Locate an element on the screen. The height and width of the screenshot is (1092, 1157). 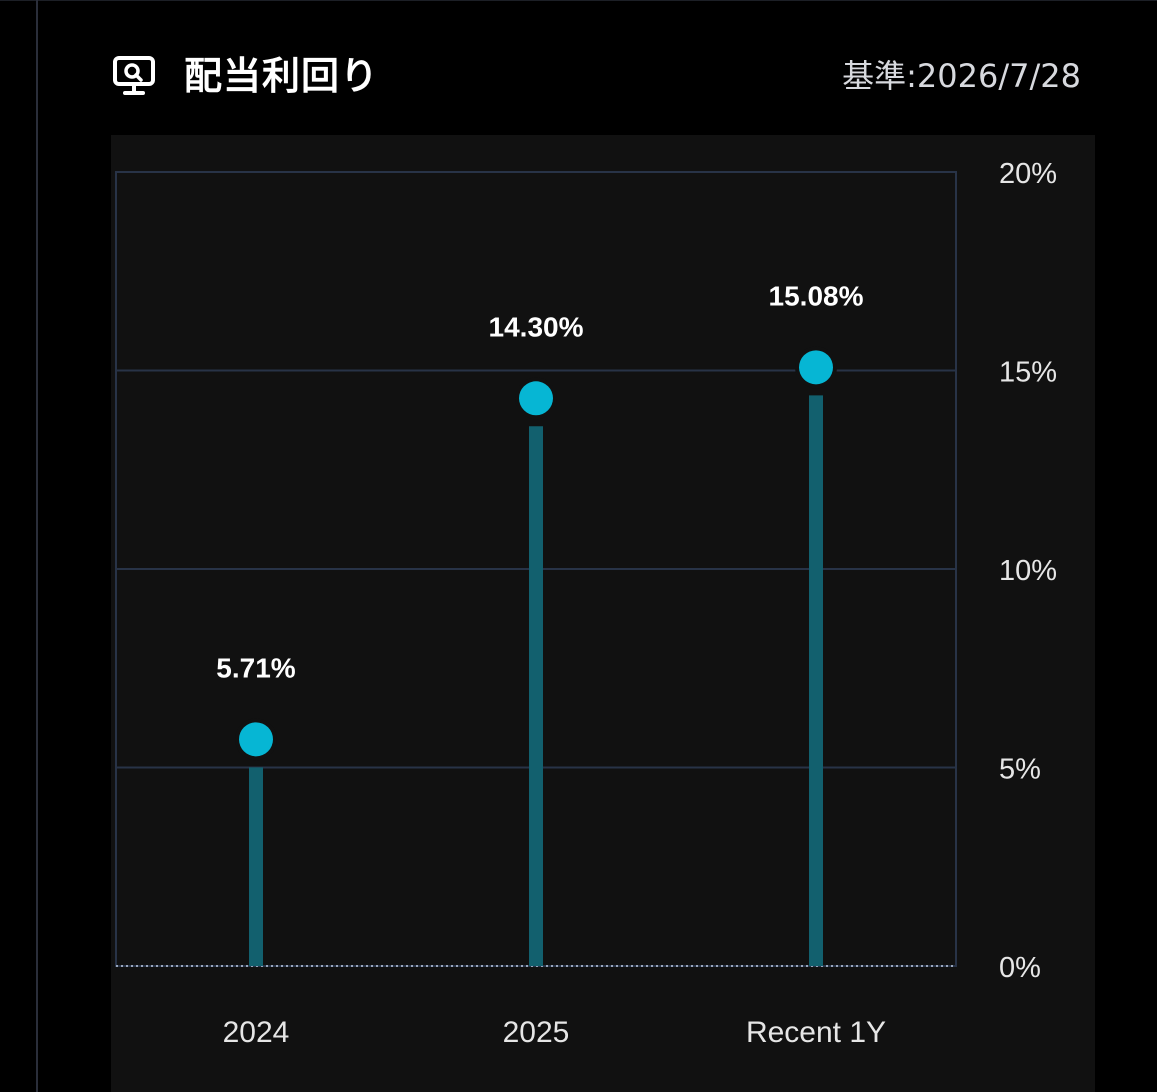
data-label: 15.08% is located at coordinates (816, 295).